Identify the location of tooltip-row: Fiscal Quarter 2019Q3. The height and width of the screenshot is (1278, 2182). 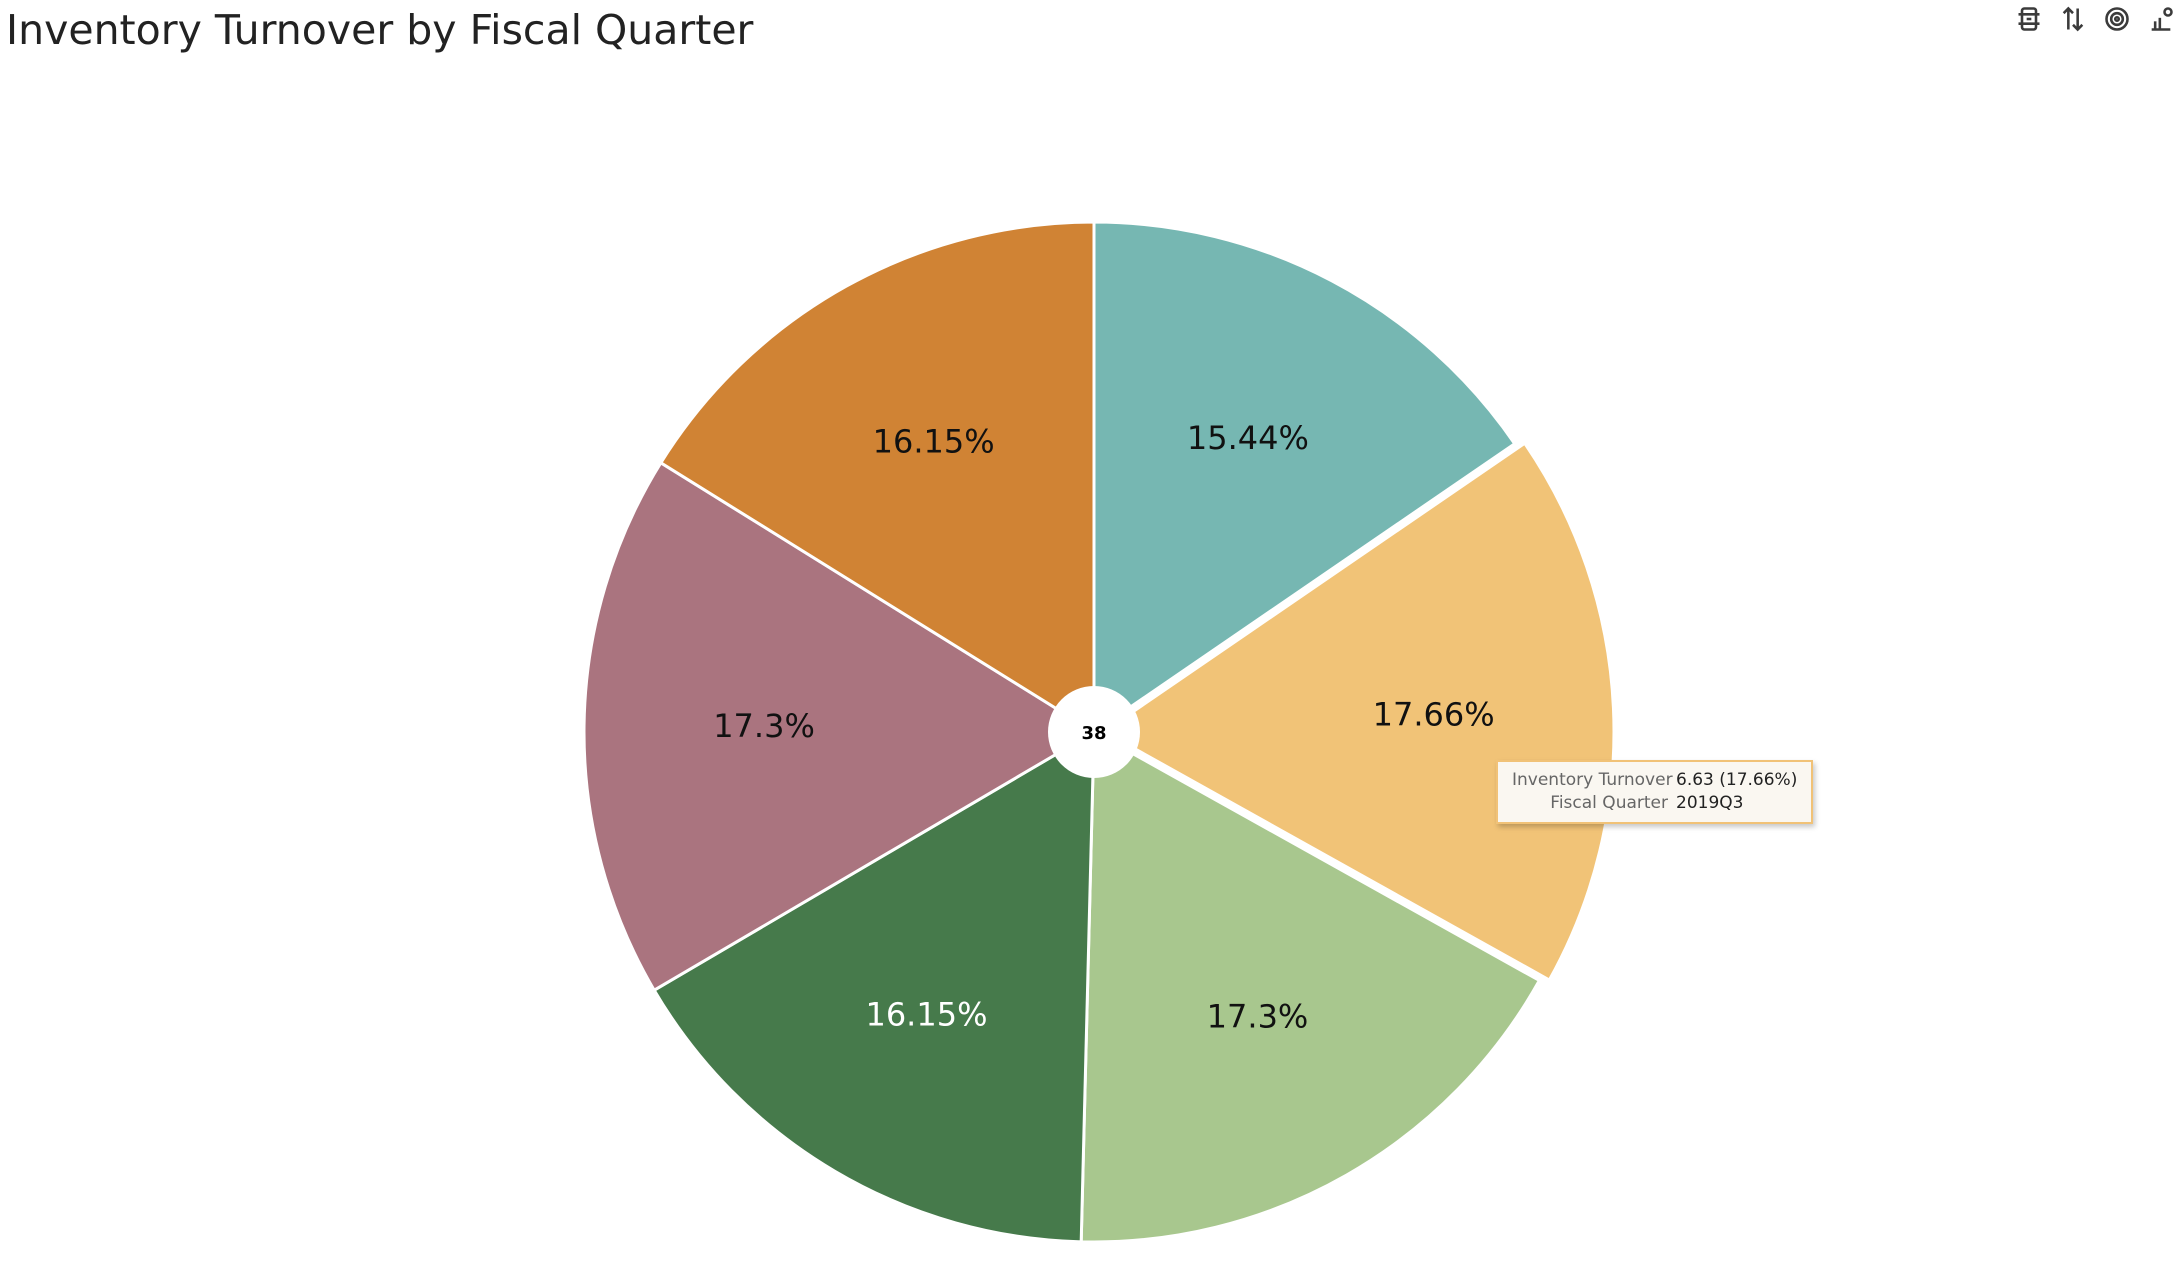
(1654, 803).